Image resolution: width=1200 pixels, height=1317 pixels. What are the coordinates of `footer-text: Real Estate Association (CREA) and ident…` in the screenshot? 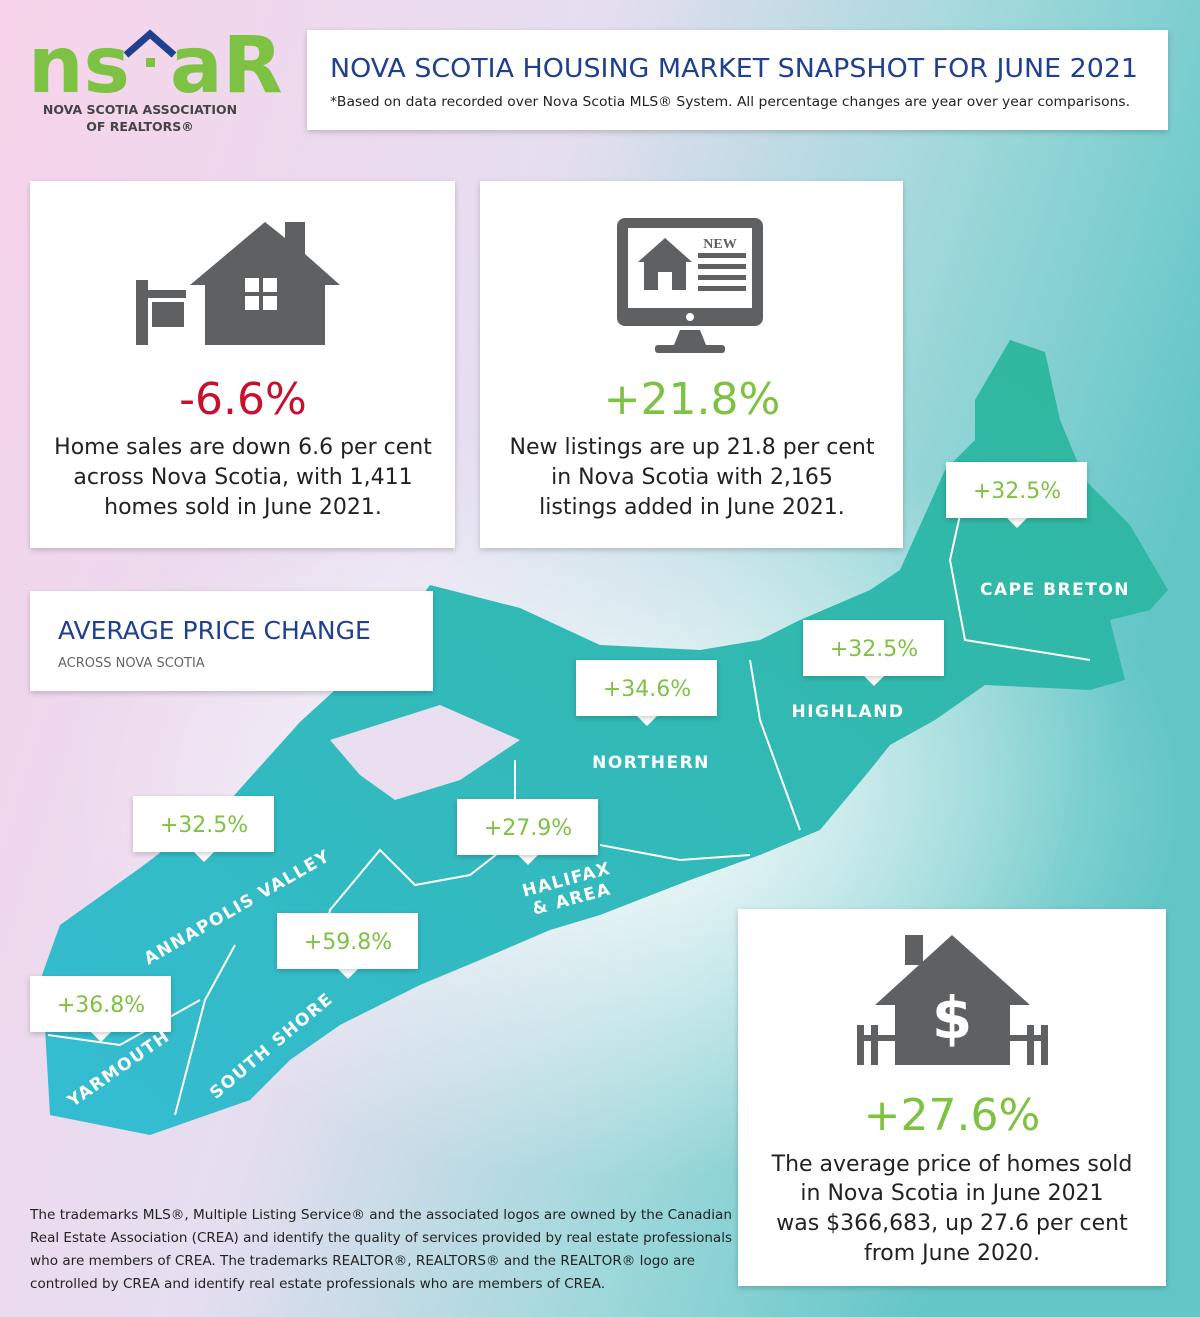 It's located at (381, 1238).